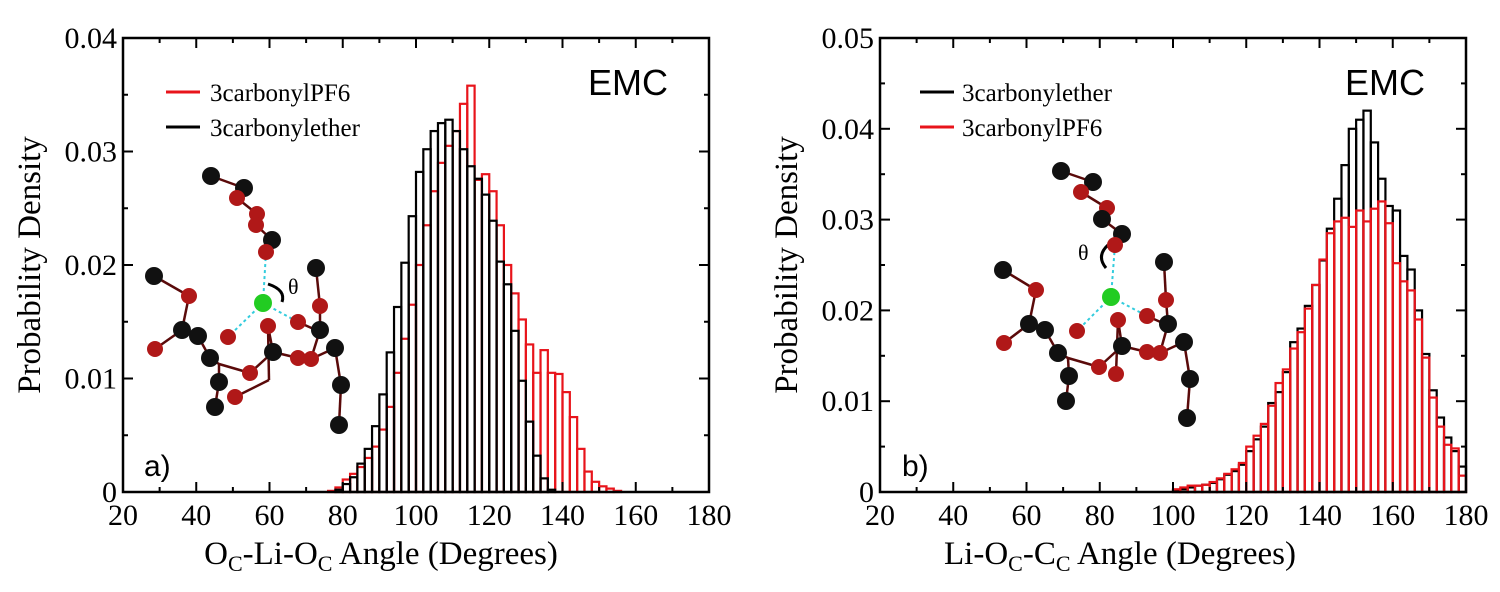  Describe the element at coordinates (263, 303) in the screenshot. I see `lithium-atom-a` at that location.